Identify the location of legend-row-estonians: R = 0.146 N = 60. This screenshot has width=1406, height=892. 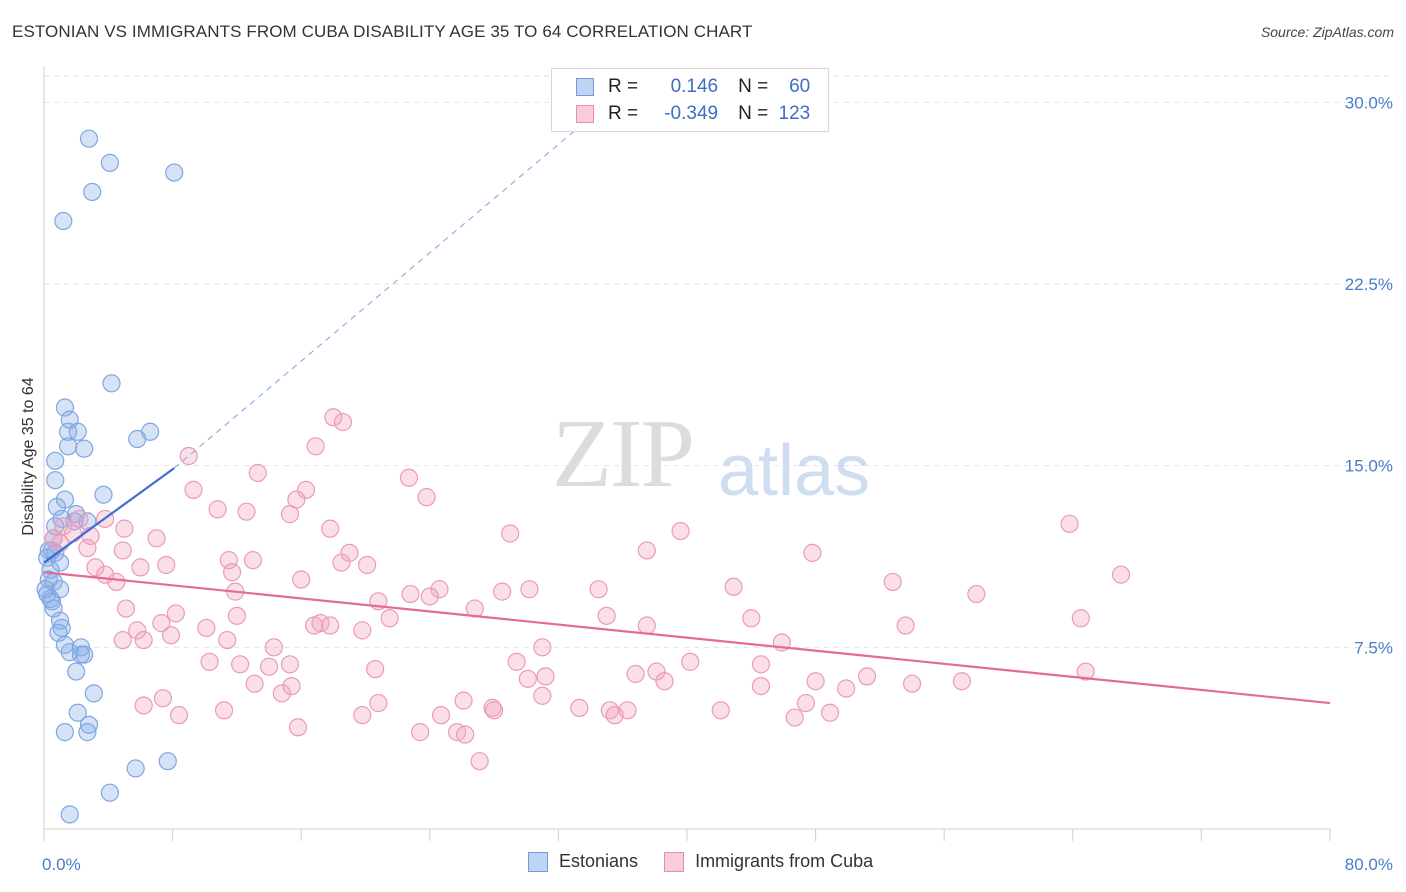
(693, 87).